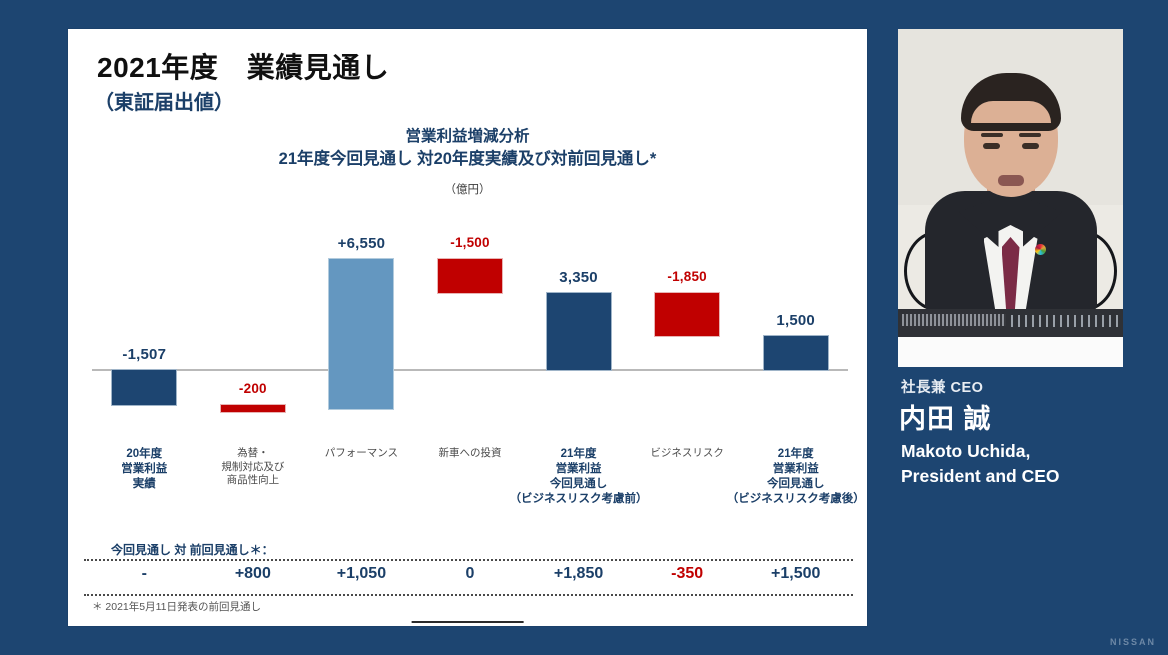  I want to click on chart-column: 1,500, so click(795, 316).